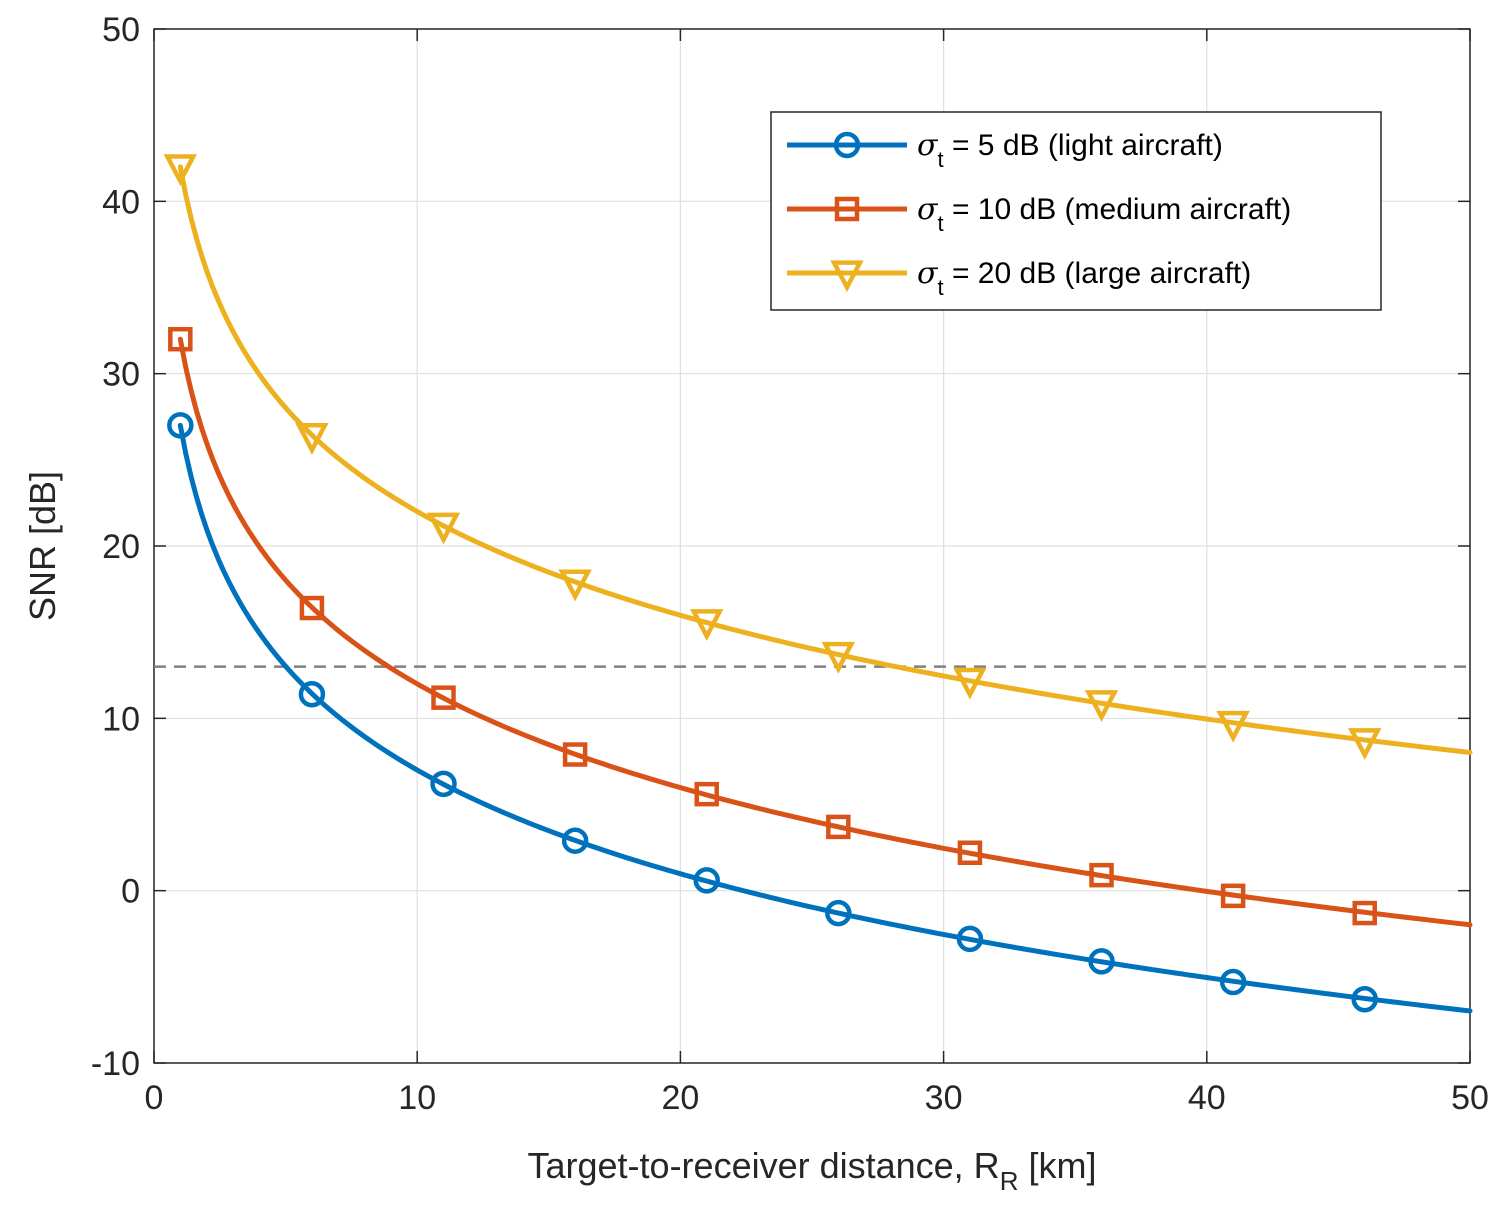  What do you see at coordinates (944, 1098) in the screenshot?
I see `x-tick-label: 30` at bounding box center [944, 1098].